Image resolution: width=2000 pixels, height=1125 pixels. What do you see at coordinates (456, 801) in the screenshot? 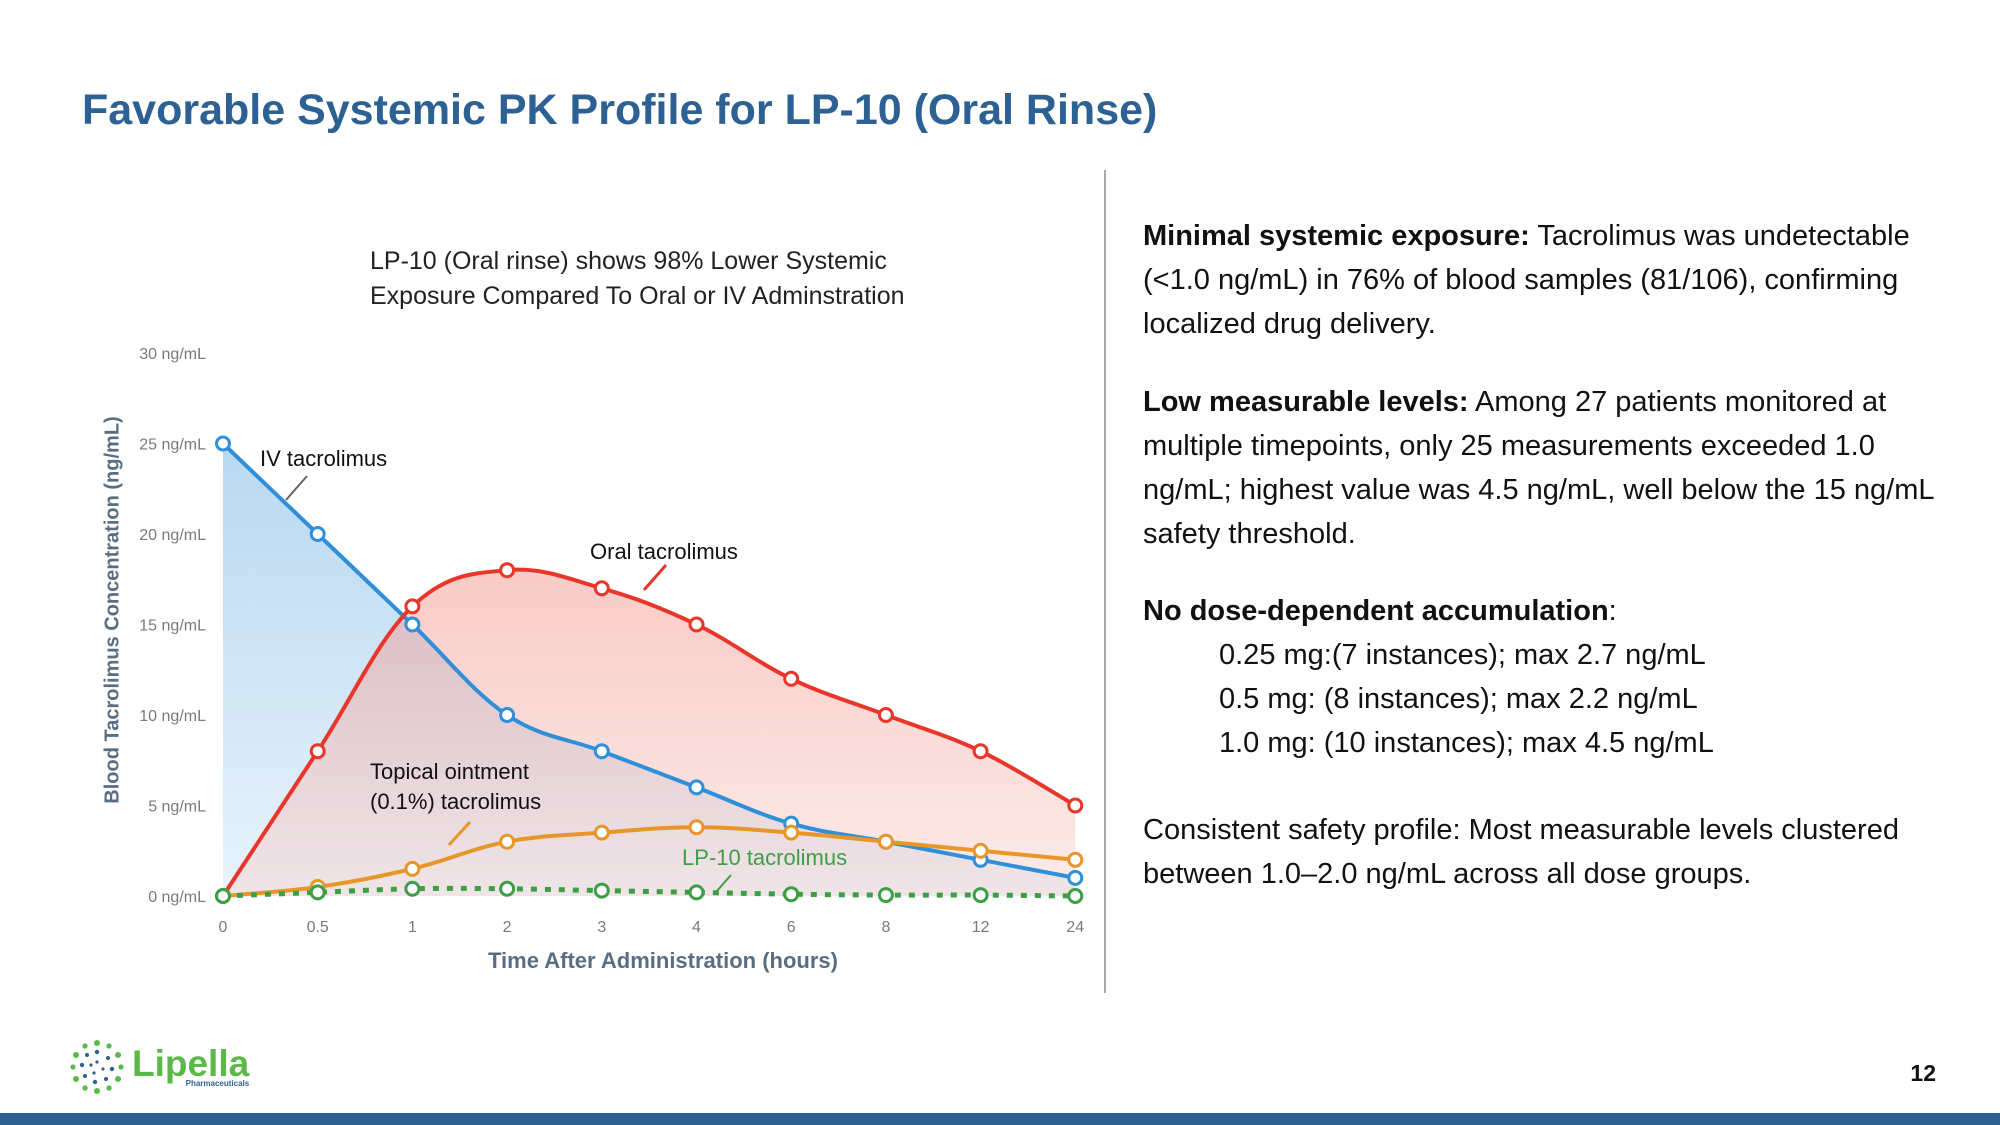
I see `topical-label-line-2: (0.1%) tacrolimus` at bounding box center [456, 801].